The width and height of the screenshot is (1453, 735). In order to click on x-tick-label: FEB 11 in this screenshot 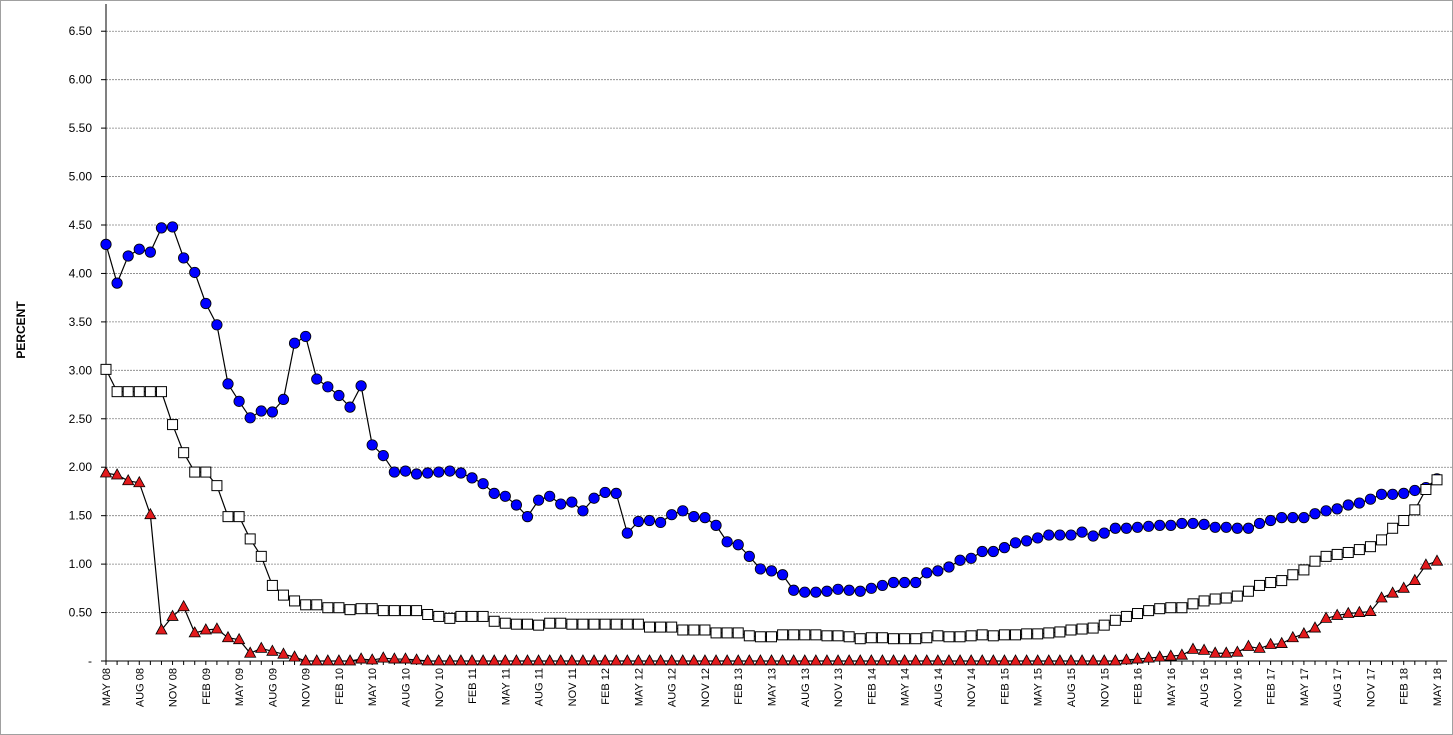, I will do `click(473, 686)`.